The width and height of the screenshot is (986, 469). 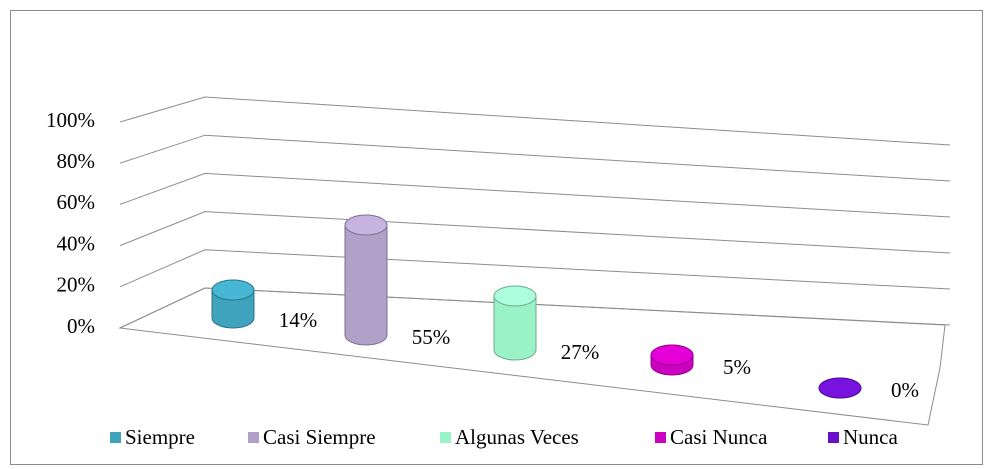 What do you see at coordinates (160, 437) in the screenshot?
I see `legend-label: Siempre` at bounding box center [160, 437].